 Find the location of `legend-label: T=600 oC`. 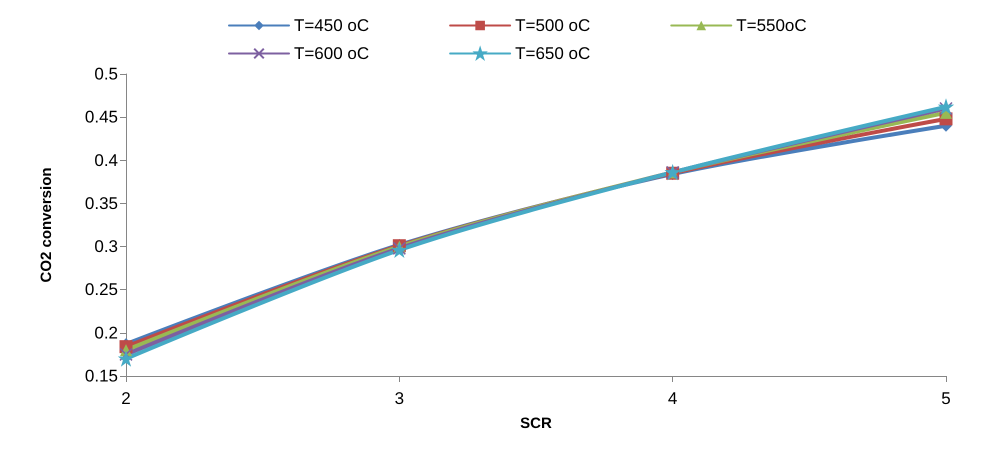

legend-label: T=600 oC is located at coordinates (332, 53).